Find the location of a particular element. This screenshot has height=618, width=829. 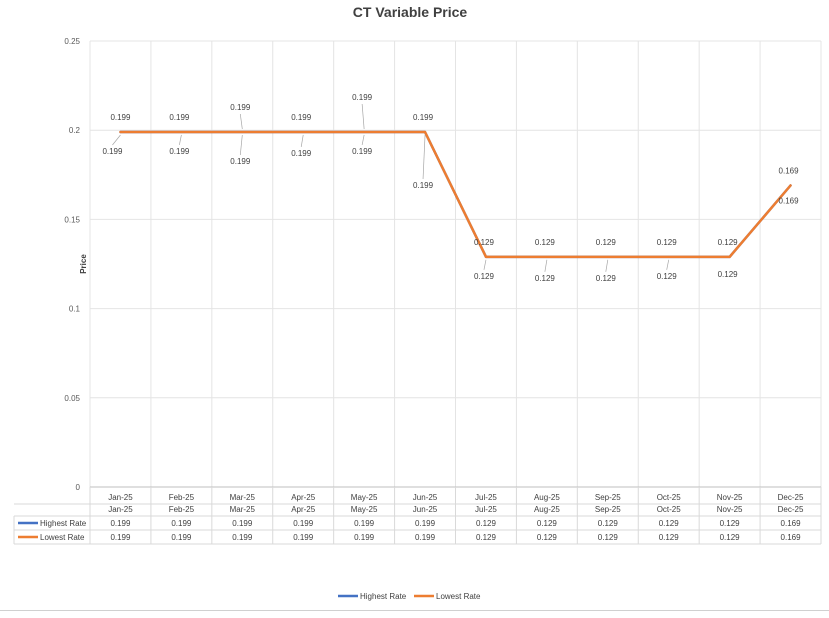

table-series-name: Lowest Rate is located at coordinates (62, 537).